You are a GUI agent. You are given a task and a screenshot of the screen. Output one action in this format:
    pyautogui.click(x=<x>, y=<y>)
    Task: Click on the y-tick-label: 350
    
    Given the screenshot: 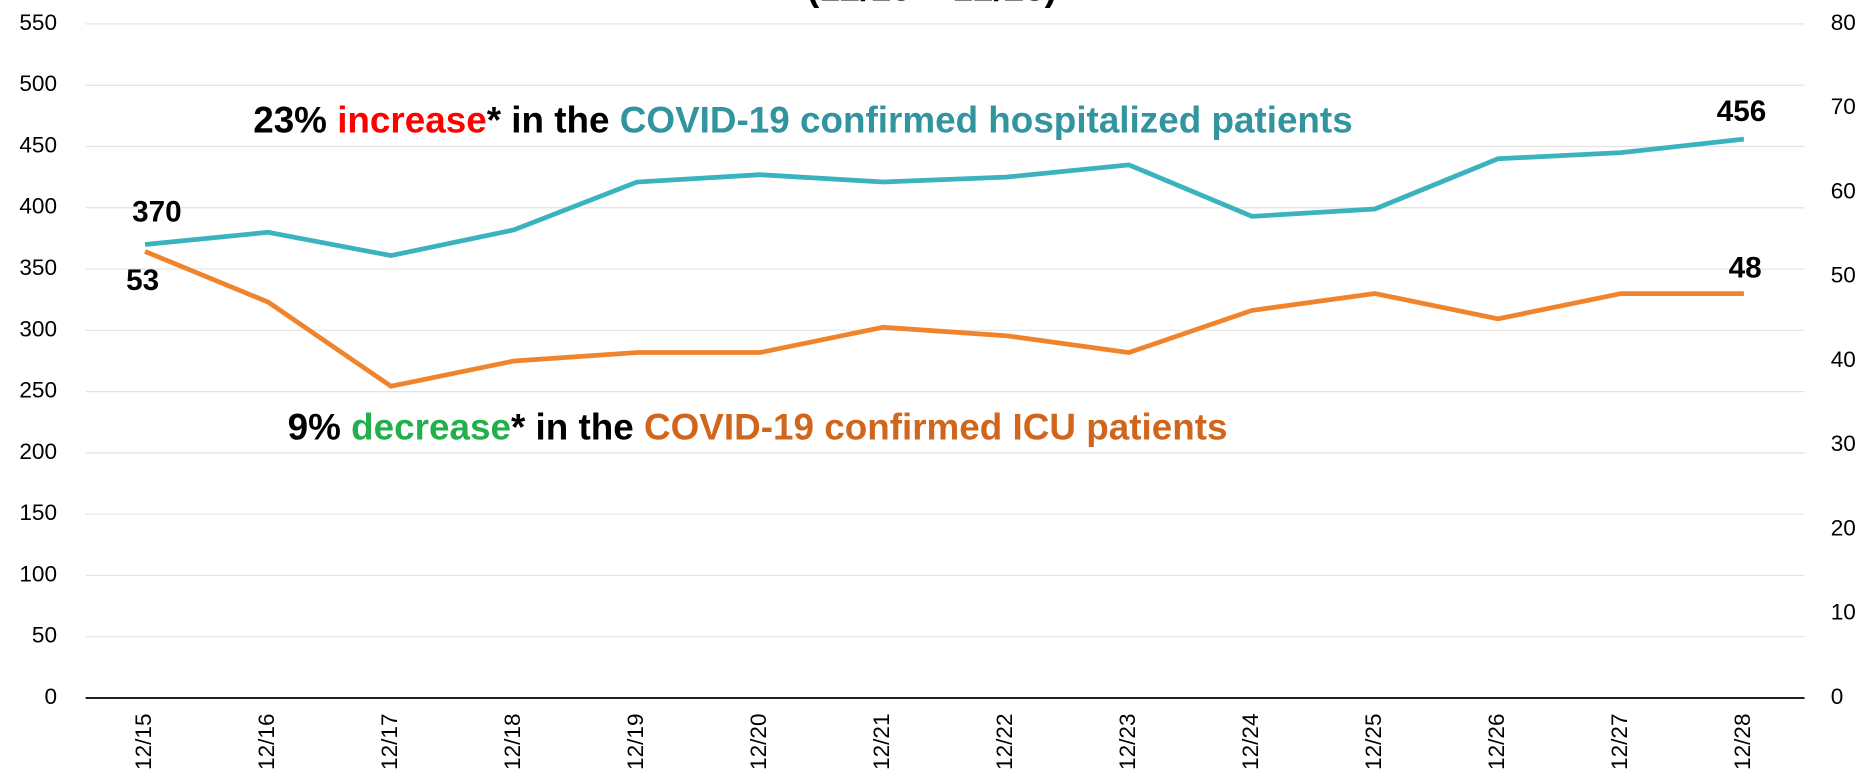 What is the action you would take?
    pyautogui.click(x=38, y=267)
    